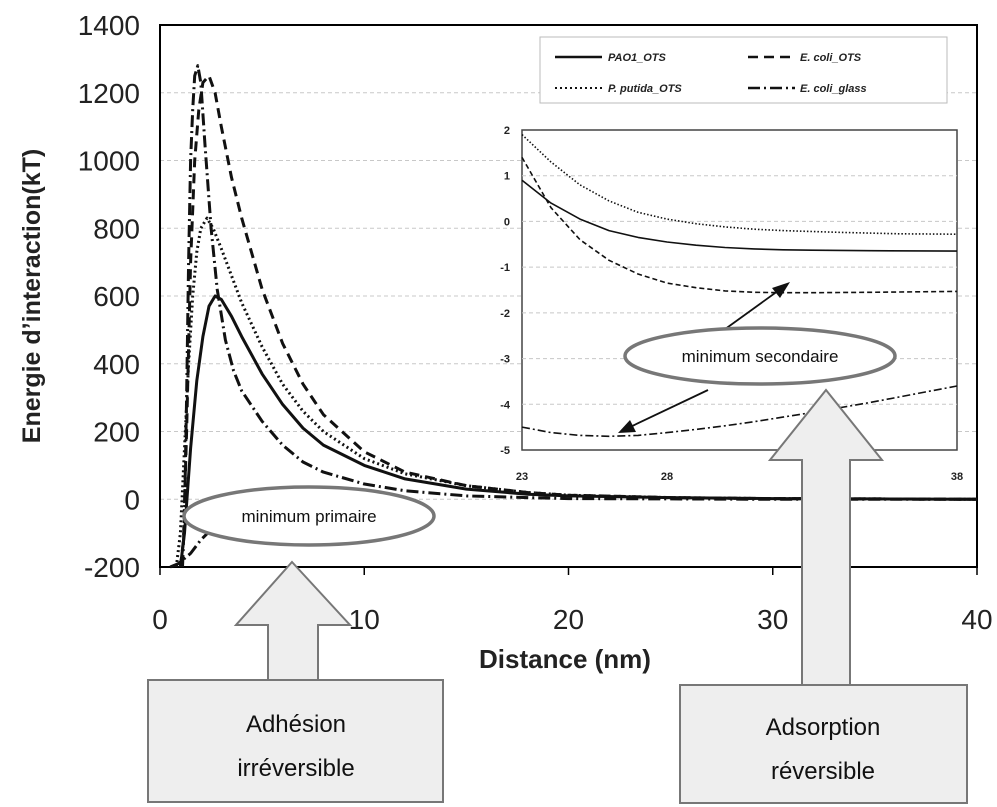  I want to click on x-tick-label-23: 23, so click(522, 477).